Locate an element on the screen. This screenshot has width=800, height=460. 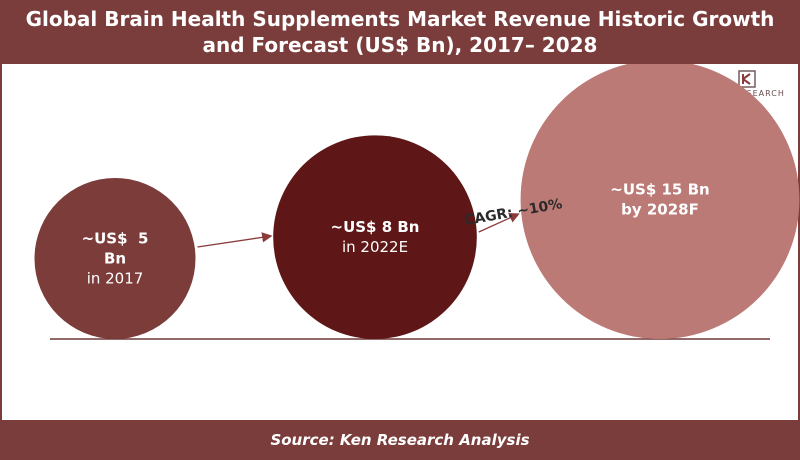
ken-research-logo-icon is located at coordinates (747, 79).